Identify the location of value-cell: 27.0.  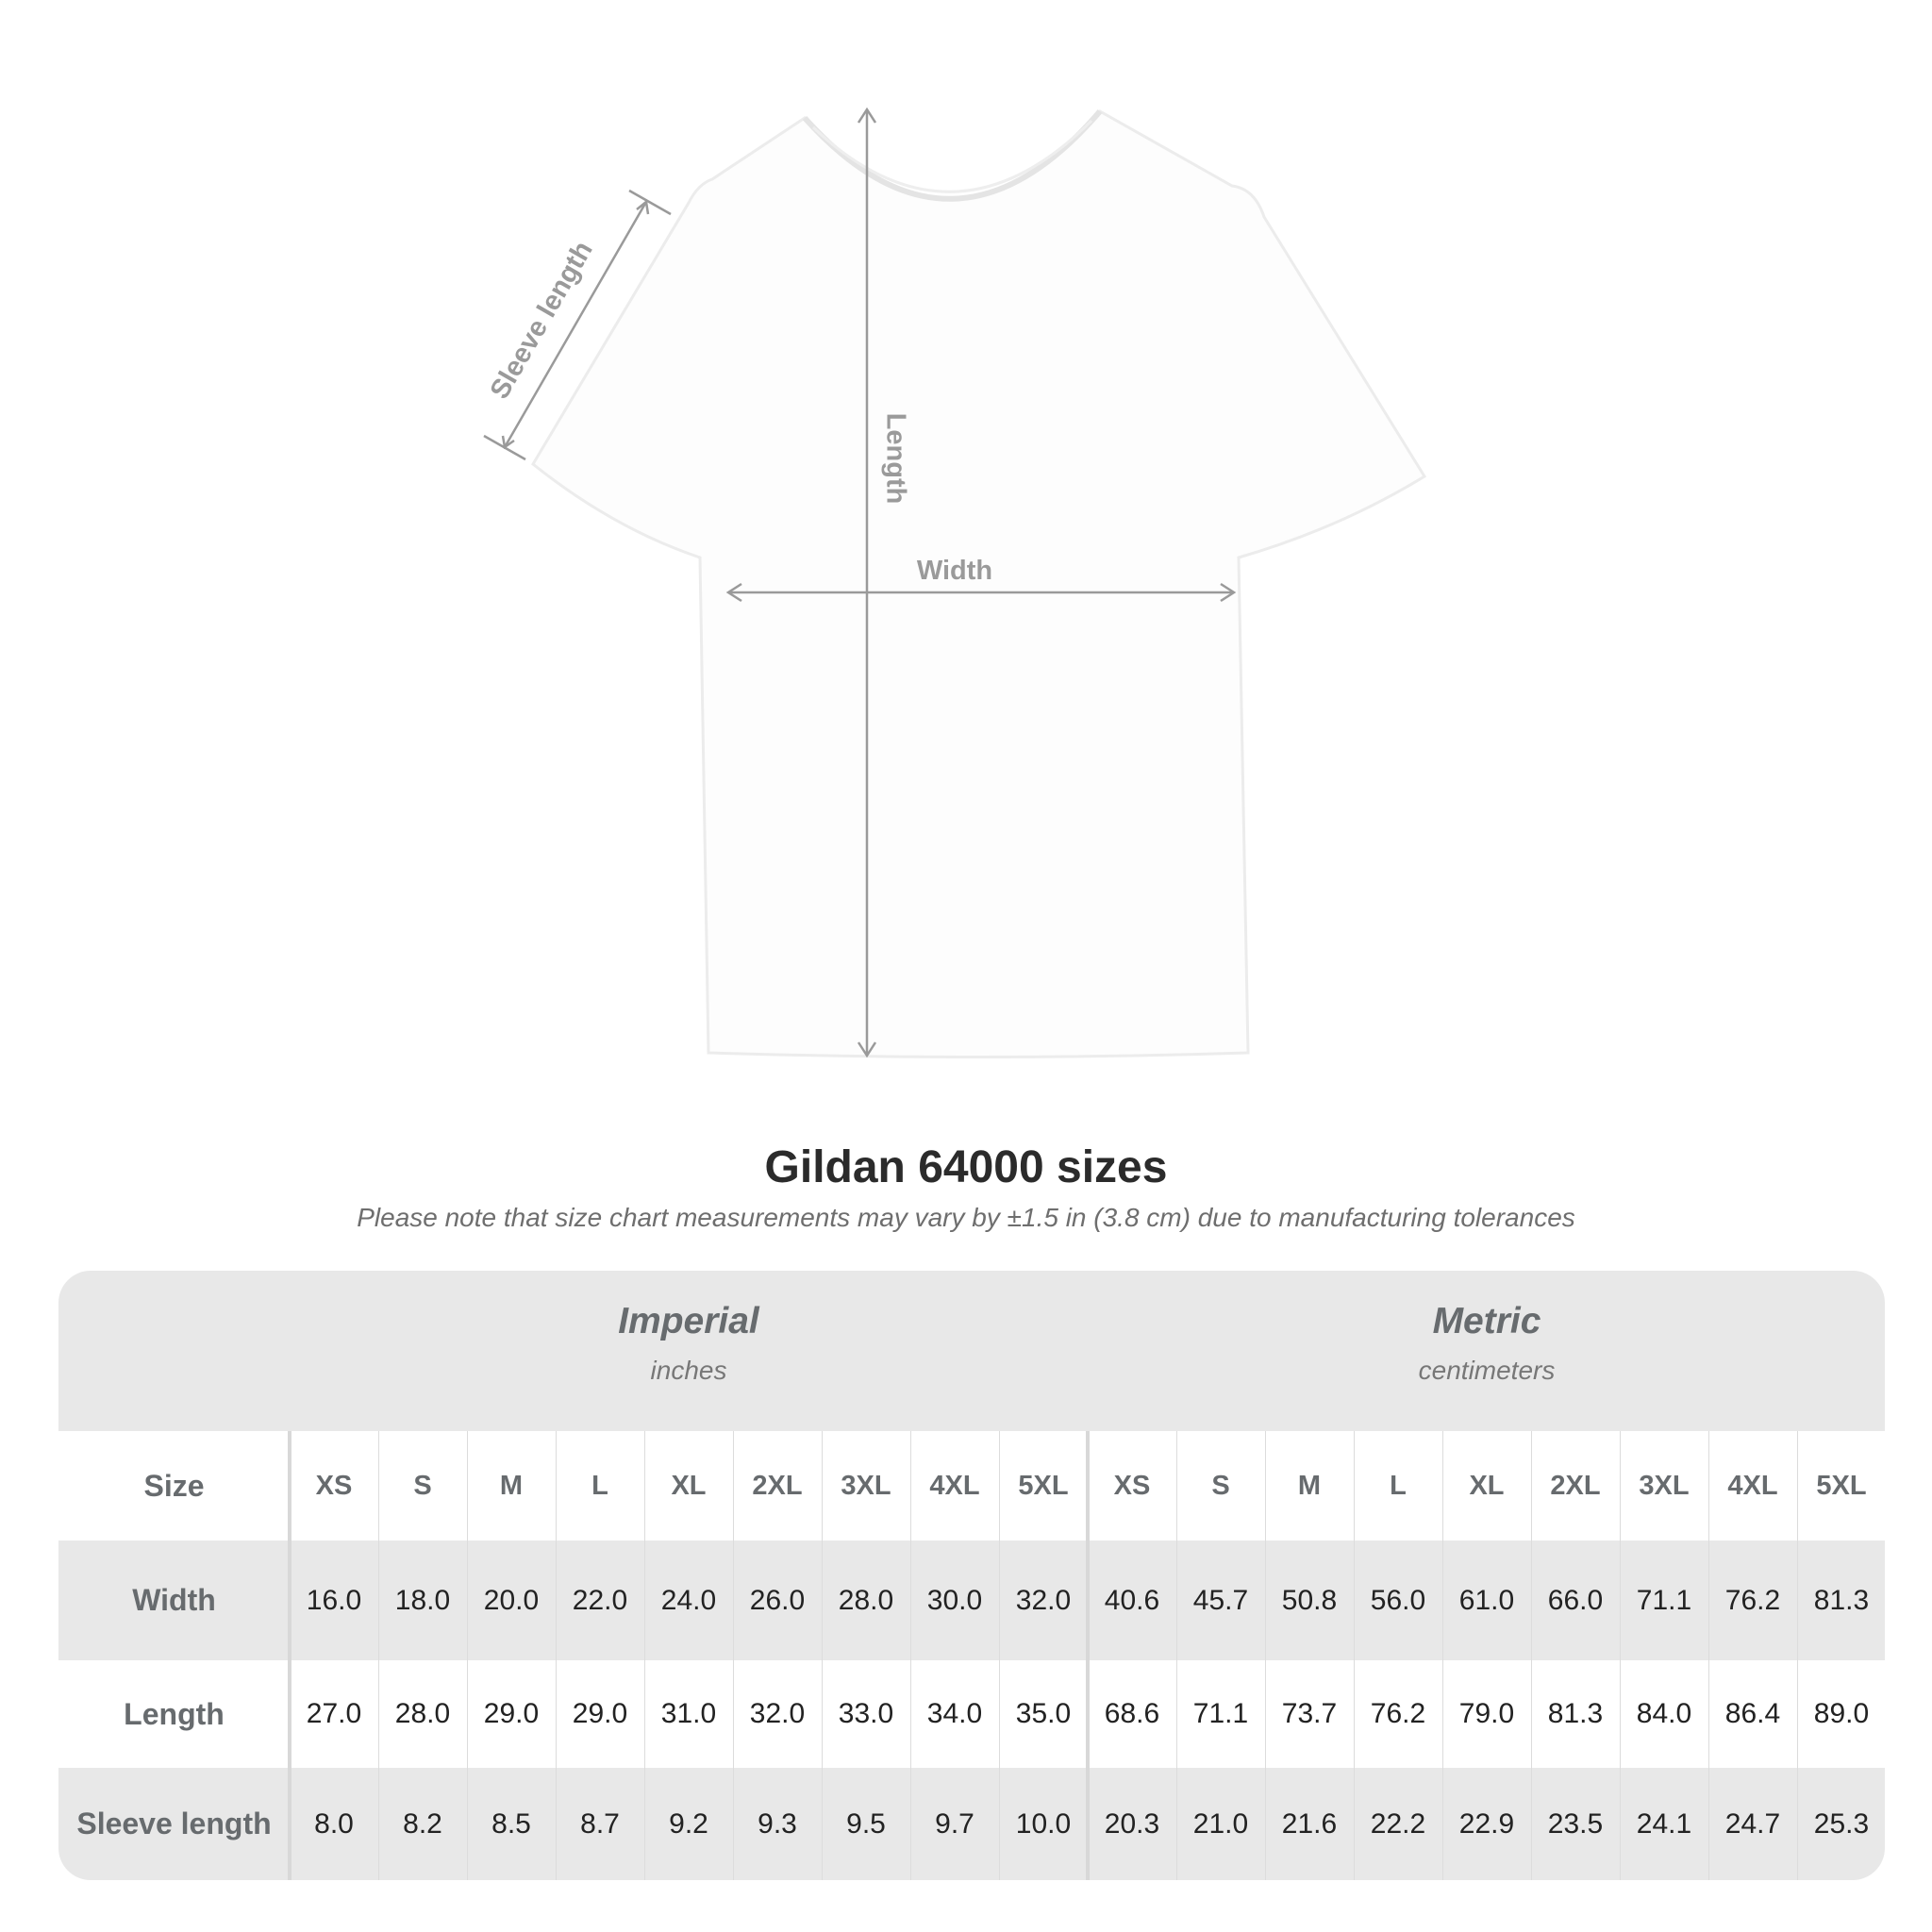
(334, 1714).